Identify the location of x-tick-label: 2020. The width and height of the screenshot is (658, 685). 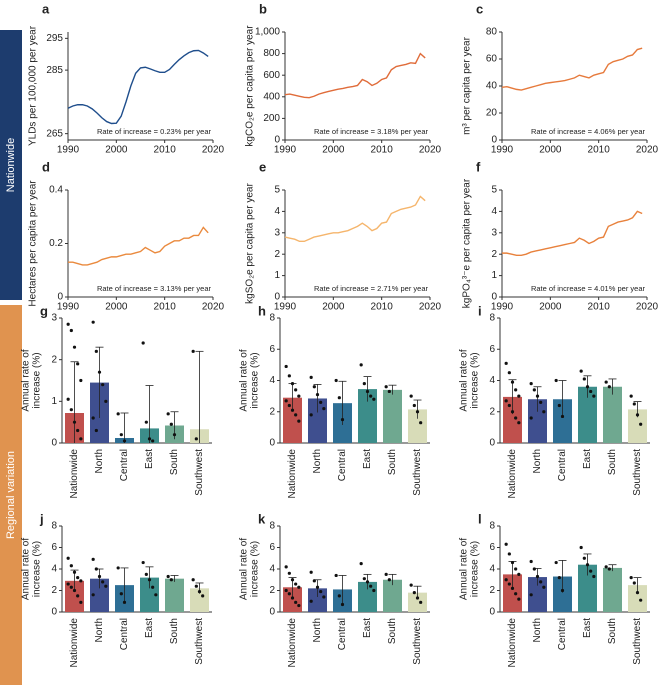
(647, 150).